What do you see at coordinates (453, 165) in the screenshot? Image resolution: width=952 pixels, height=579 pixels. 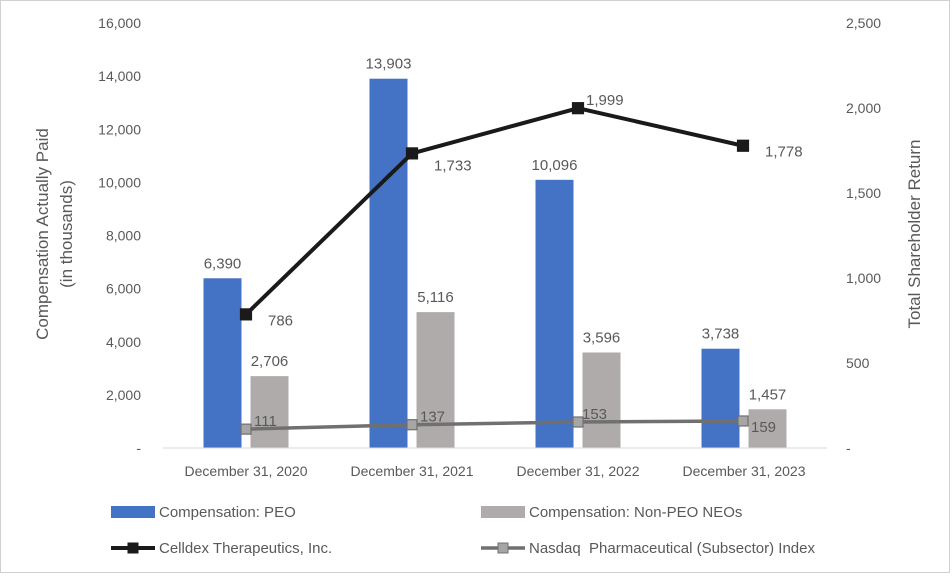 I see `line-data-label: 1,733` at bounding box center [453, 165].